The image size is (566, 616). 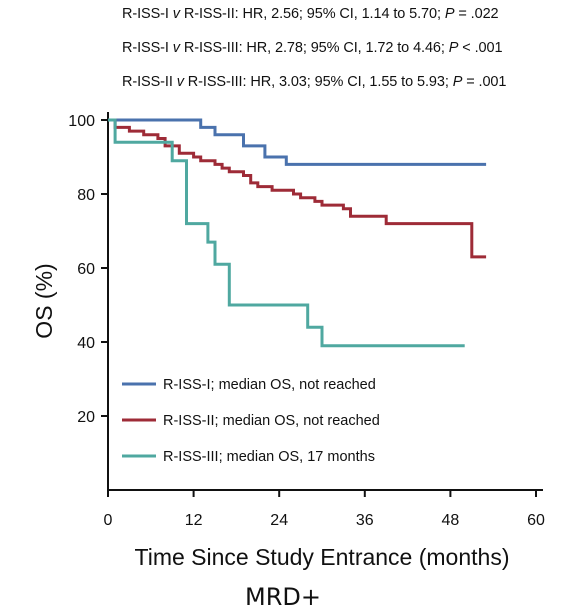 I want to click on hazard-ratio-text: HR, 2.56; 95% CI, 1.14 to 5.70;, so click(x=342, y=14).